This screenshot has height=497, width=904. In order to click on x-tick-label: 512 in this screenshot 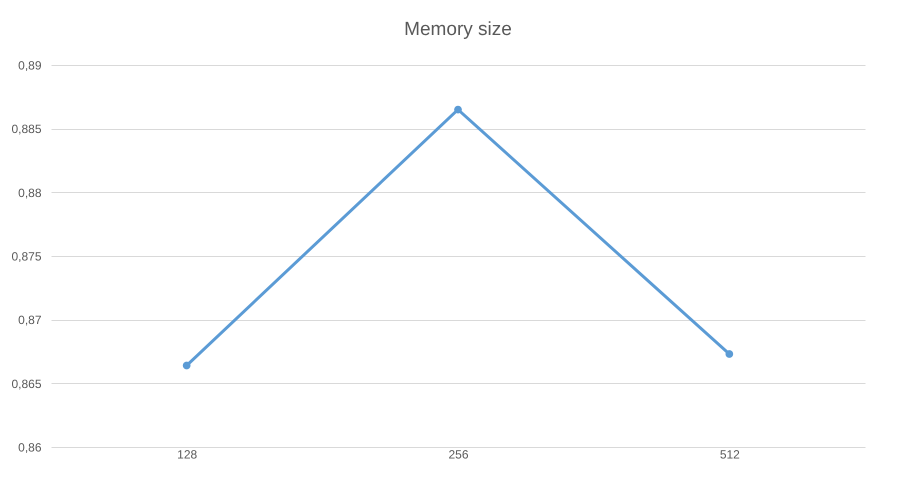, I will do `click(730, 455)`.